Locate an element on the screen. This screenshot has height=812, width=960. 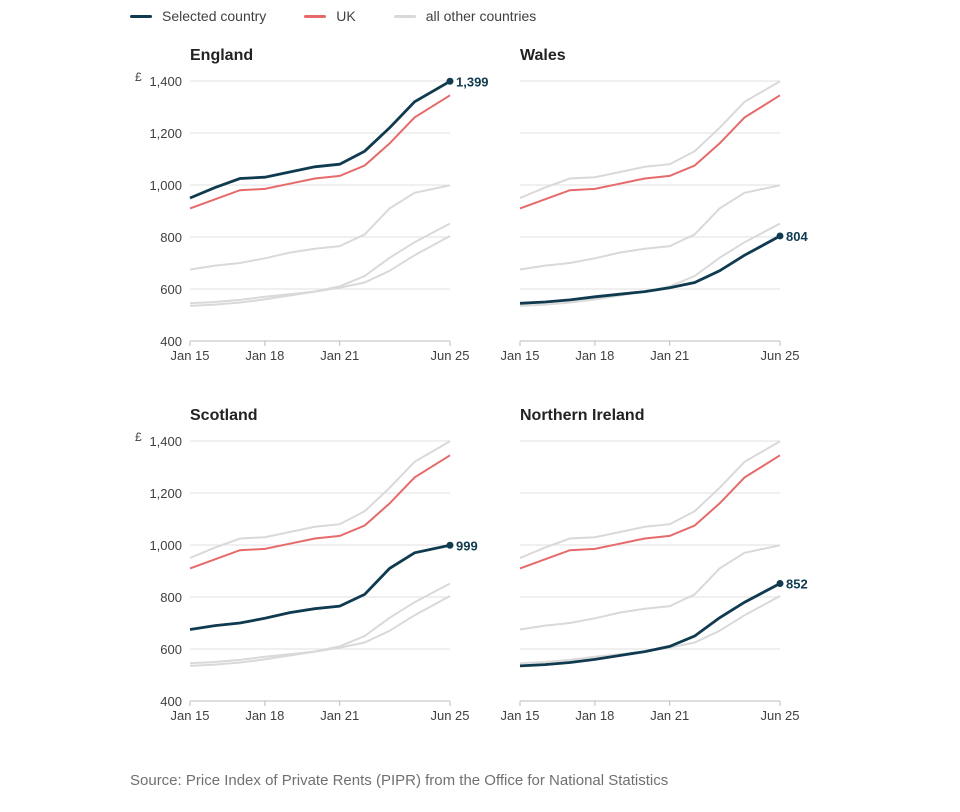
legend-swatch-selected is located at coordinates (141, 16).